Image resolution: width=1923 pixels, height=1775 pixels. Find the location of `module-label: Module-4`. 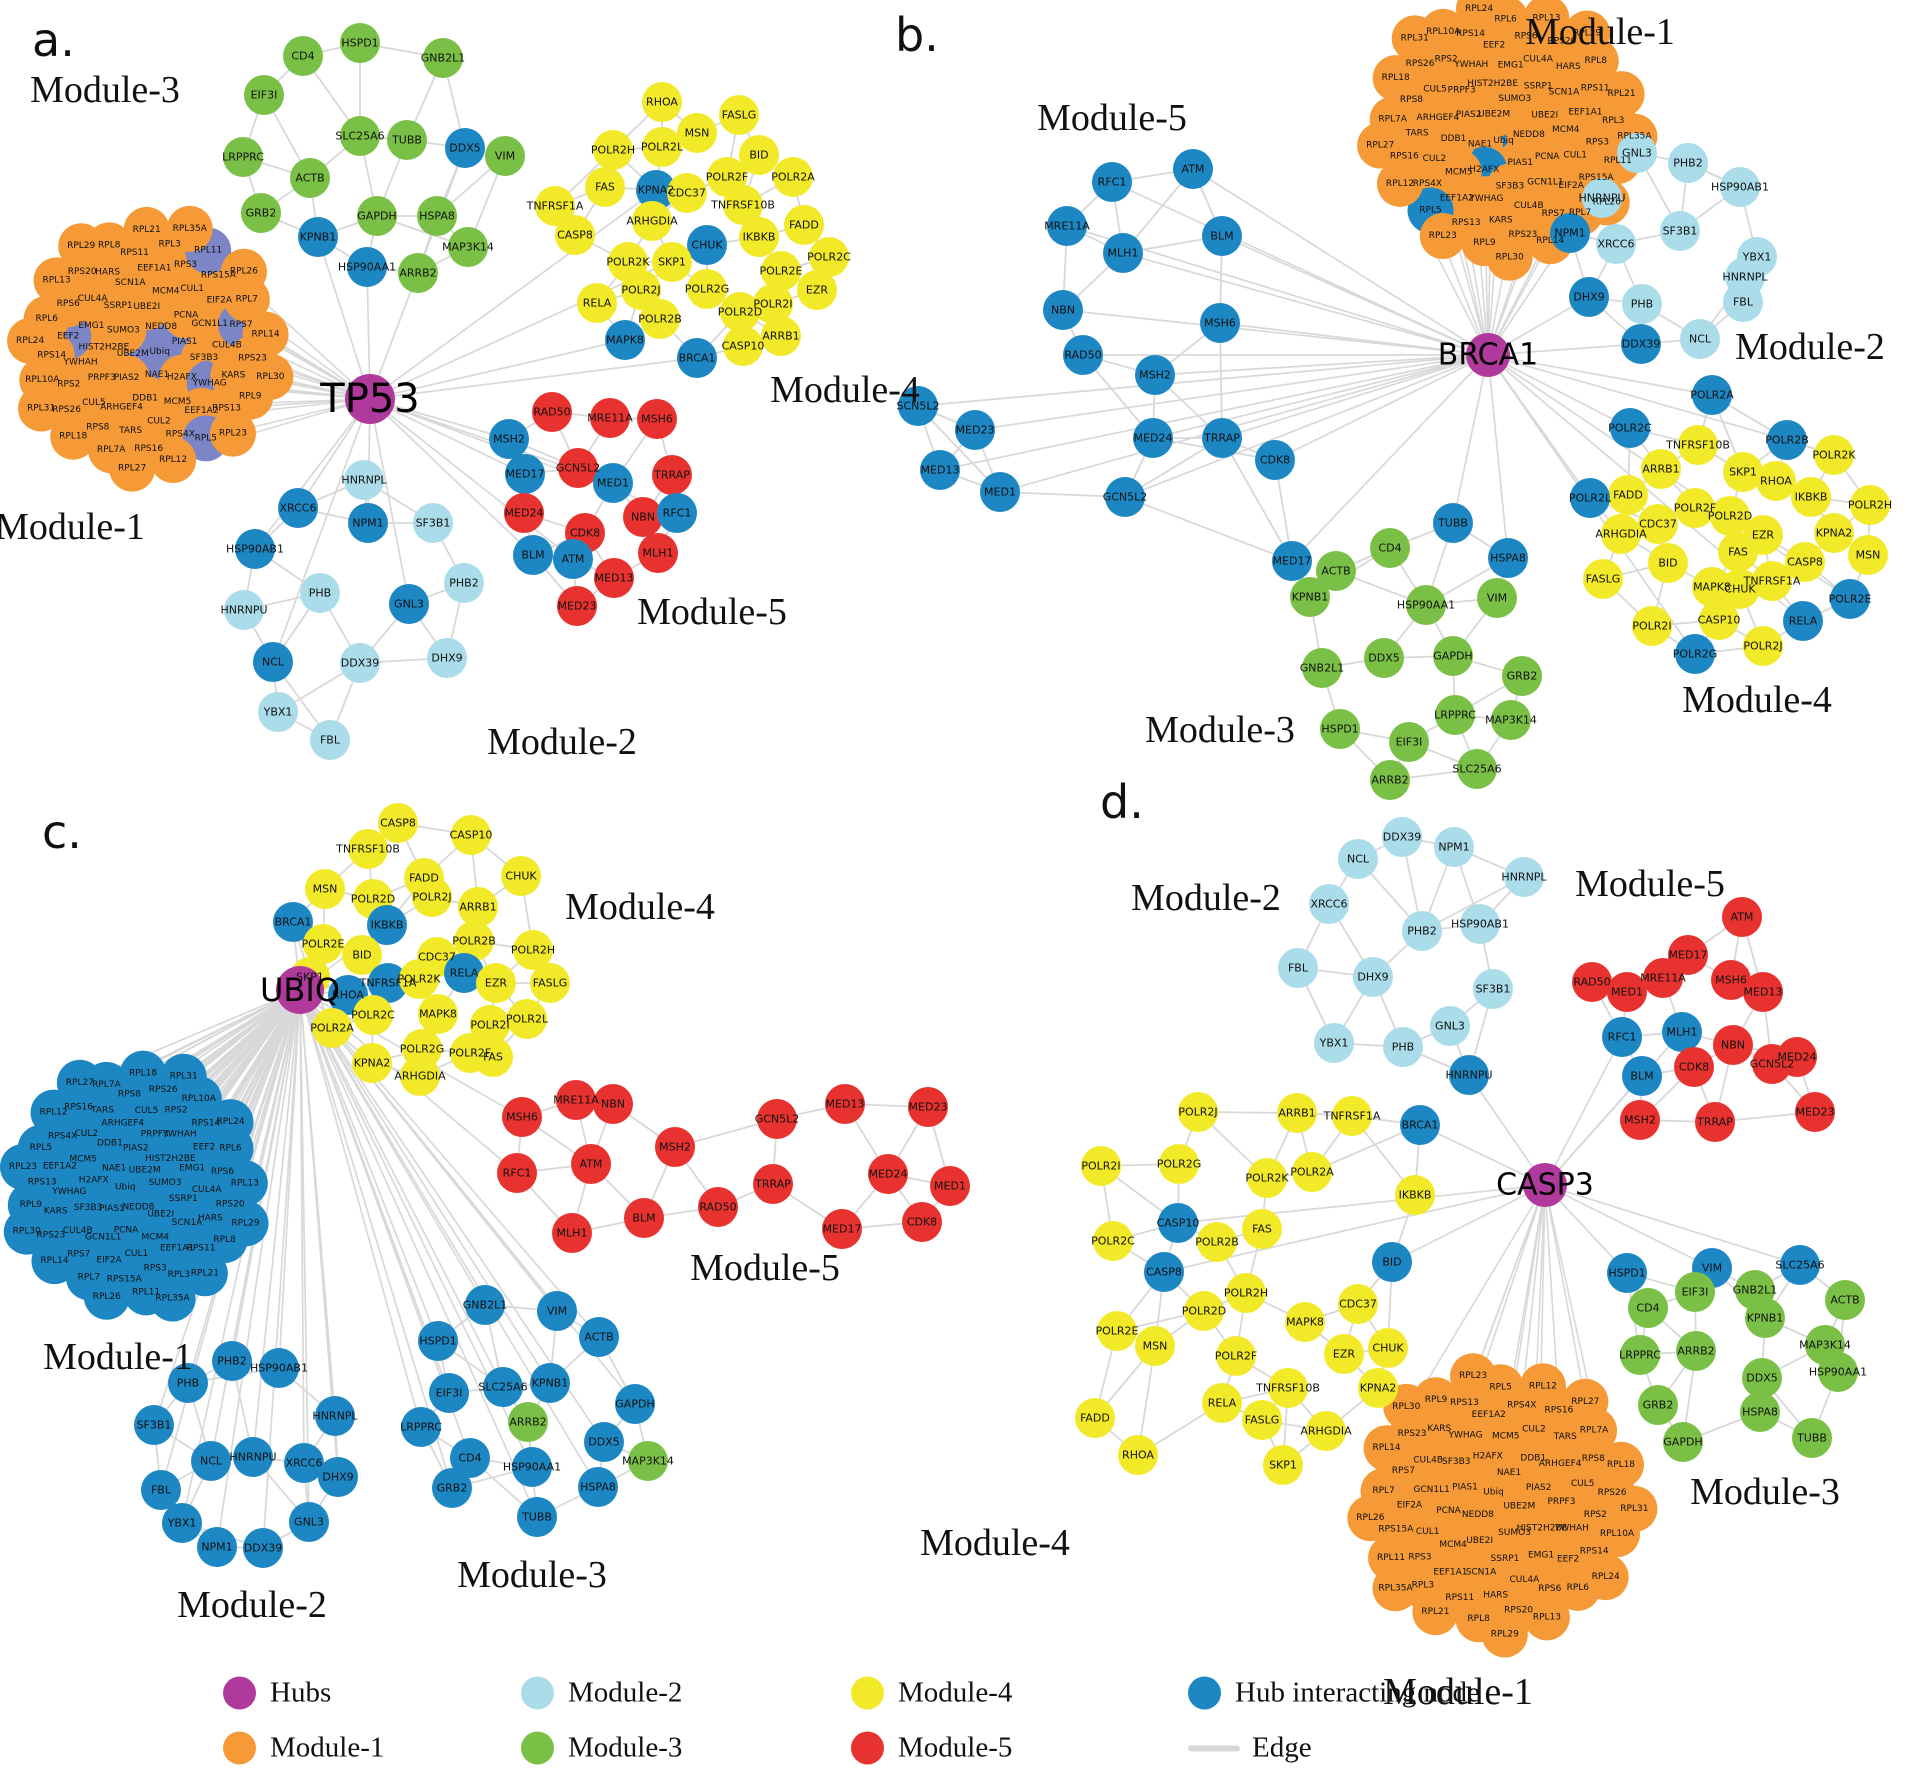

module-label: Module-4 is located at coordinates (845, 390).